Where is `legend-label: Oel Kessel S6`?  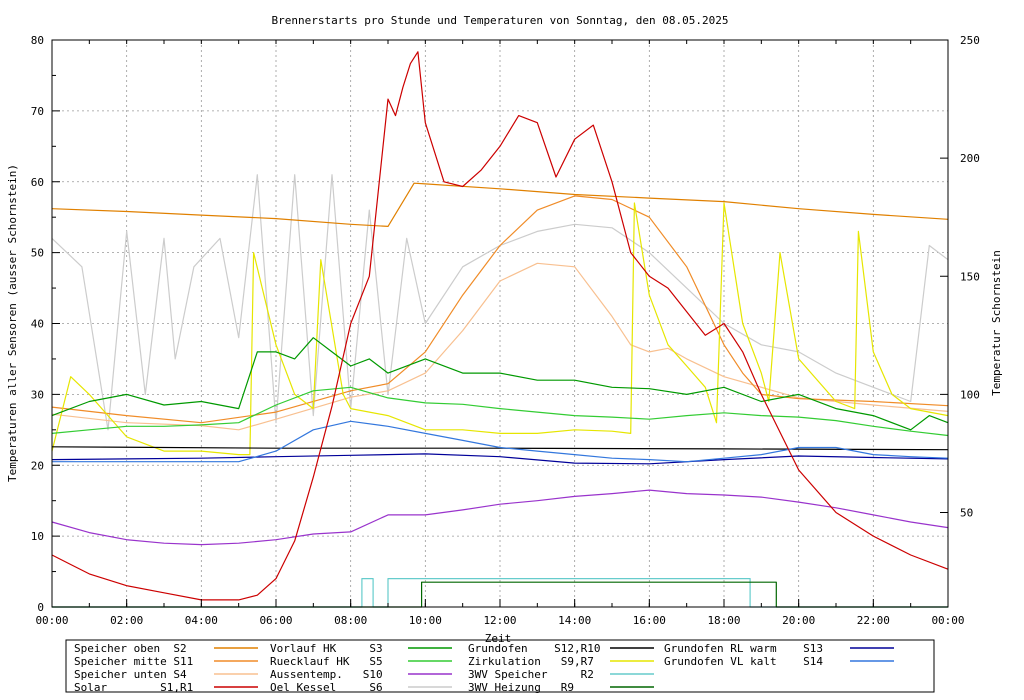 legend-label: Oel Kessel S6 is located at coordinates (326, 687).